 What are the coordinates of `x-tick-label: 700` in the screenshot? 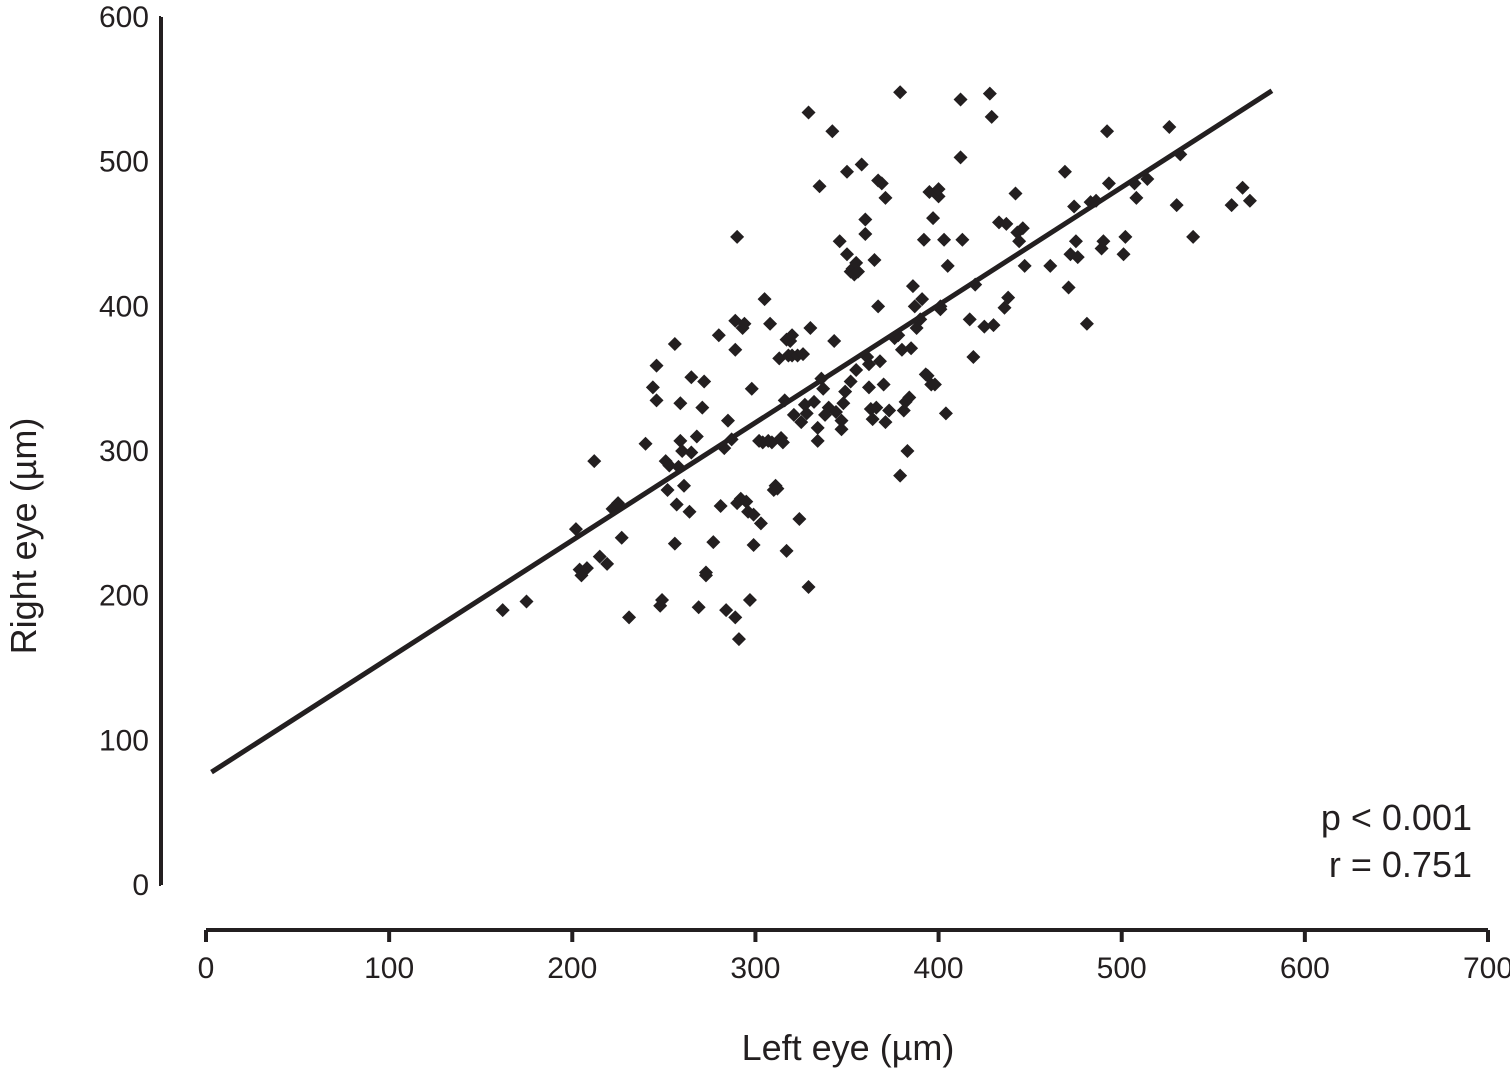 It's located at (1486, 968).